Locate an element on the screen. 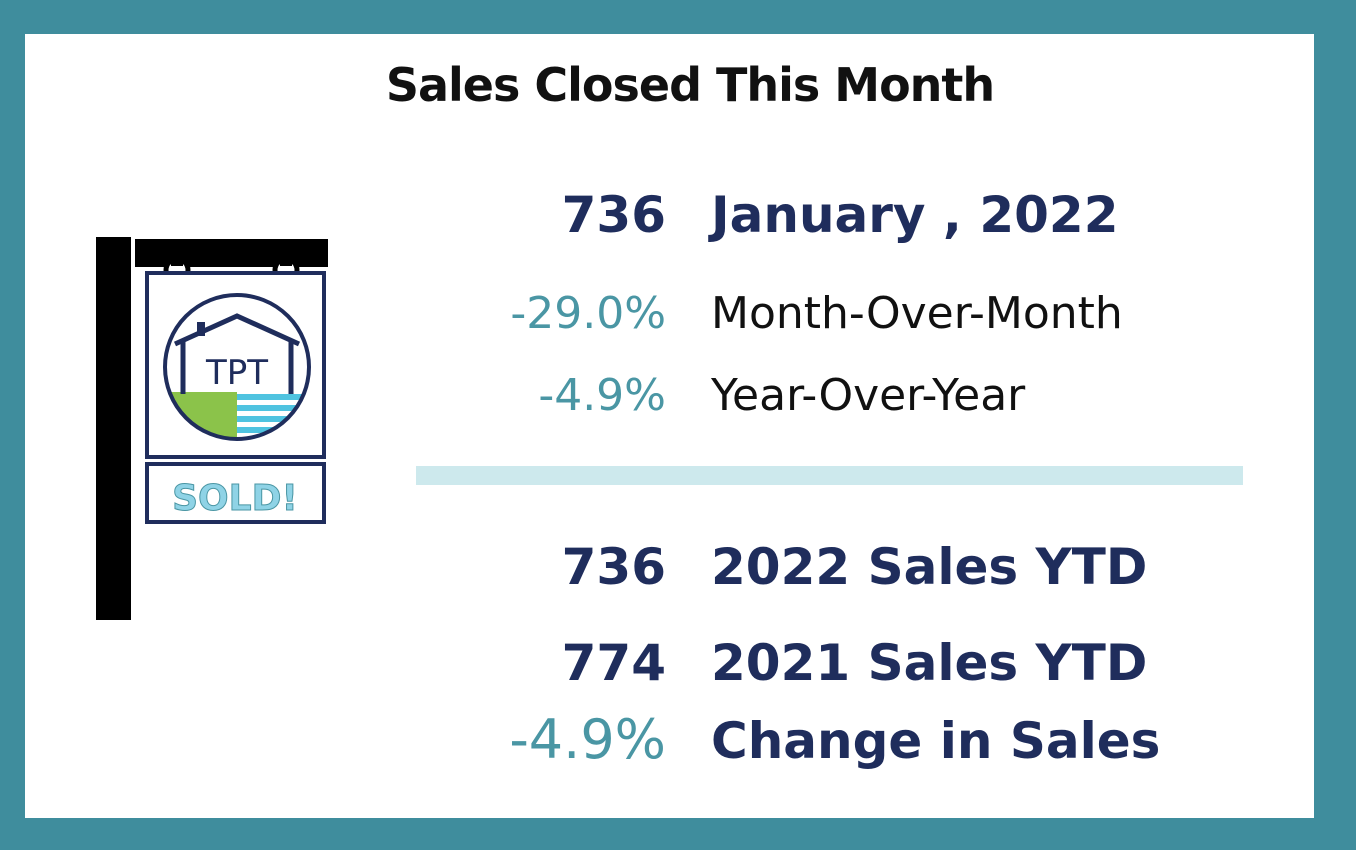  monthly-period: January , 2022 is located at coordinates (915, 215).